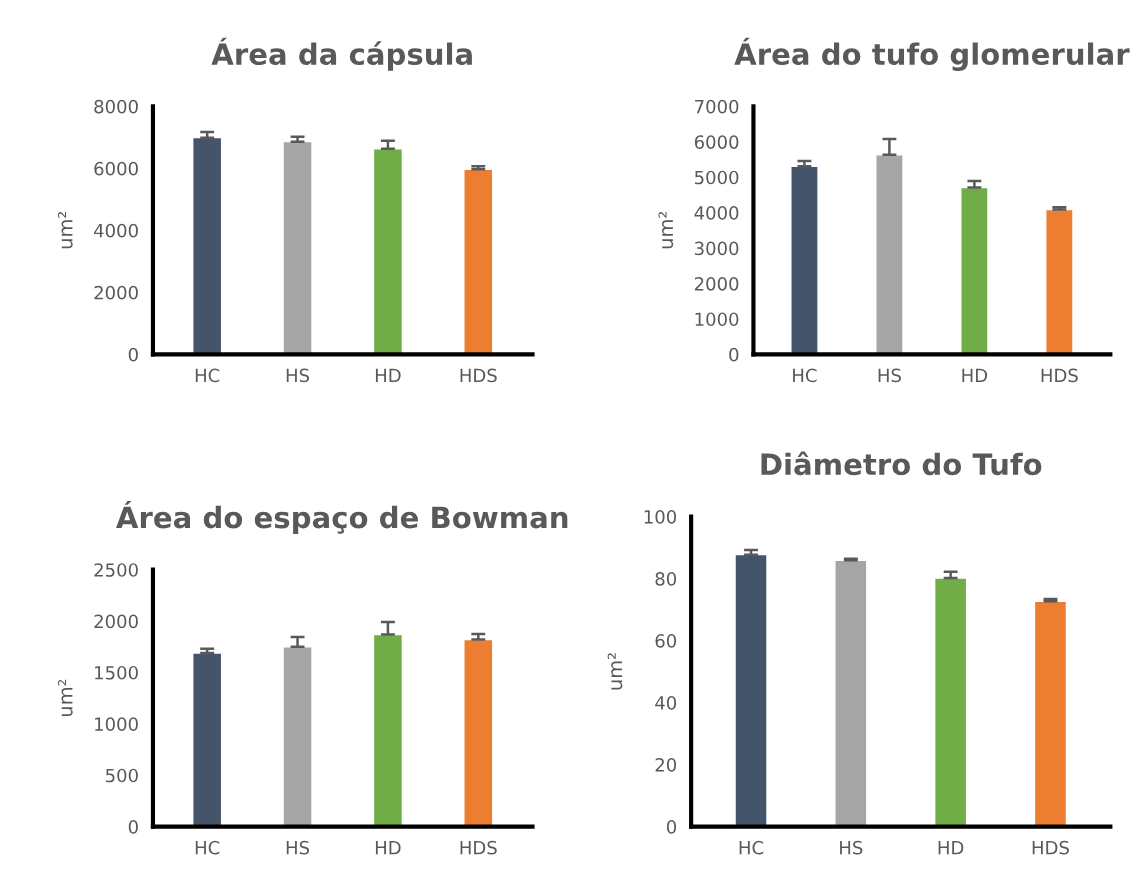 This screenshot has width=1133, height=886. Describe the element at coordinates (717, 106) in the screenshot. I see `y-tick-label: 7000` at that location.